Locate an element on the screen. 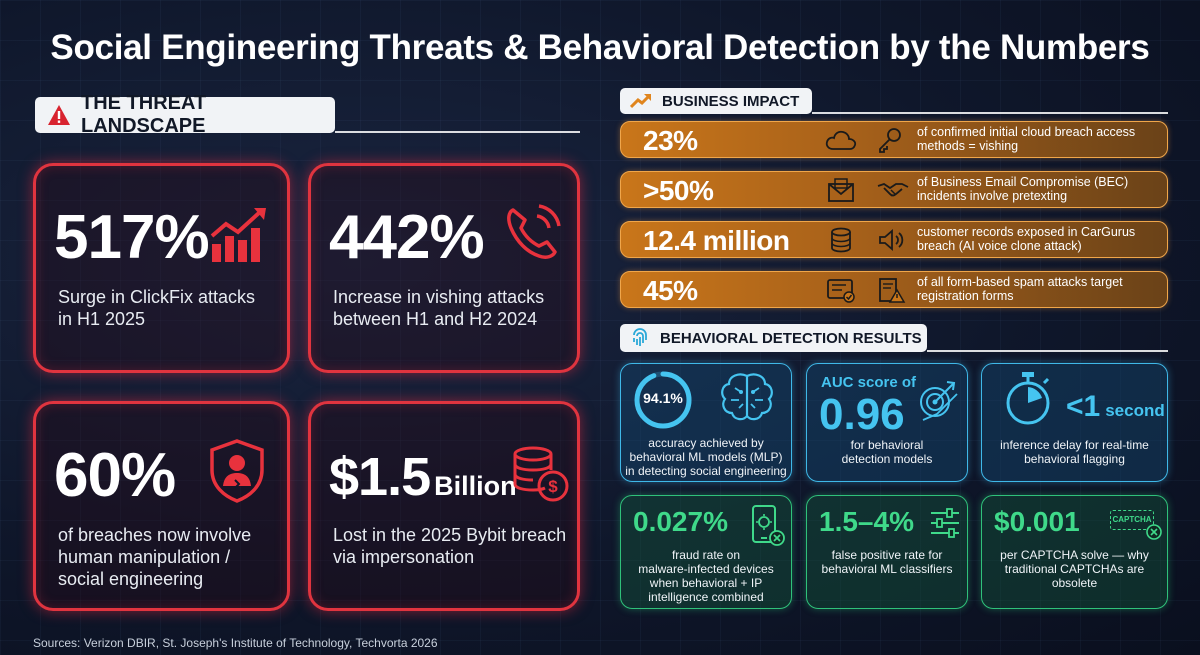  auc-value: 0.96 is located at coordinates (862, 414).